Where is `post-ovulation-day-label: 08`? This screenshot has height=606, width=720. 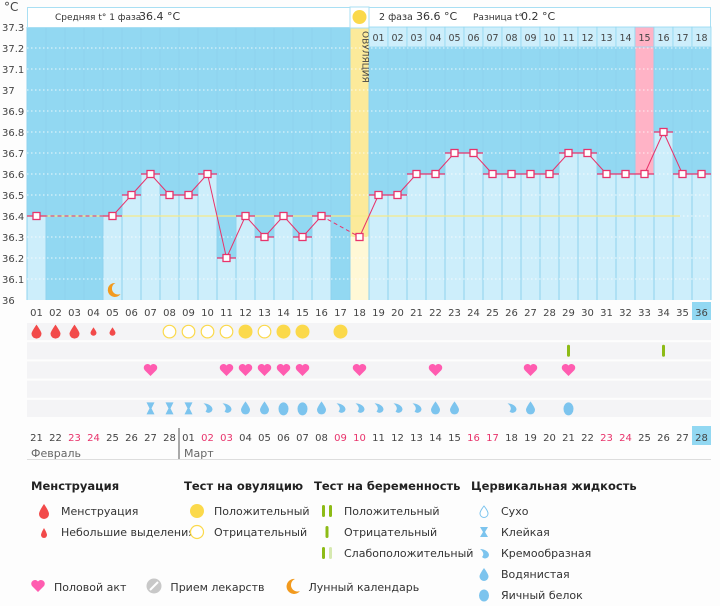 post-ovulation-day-label: 08 is located at coordinates (511, 38).